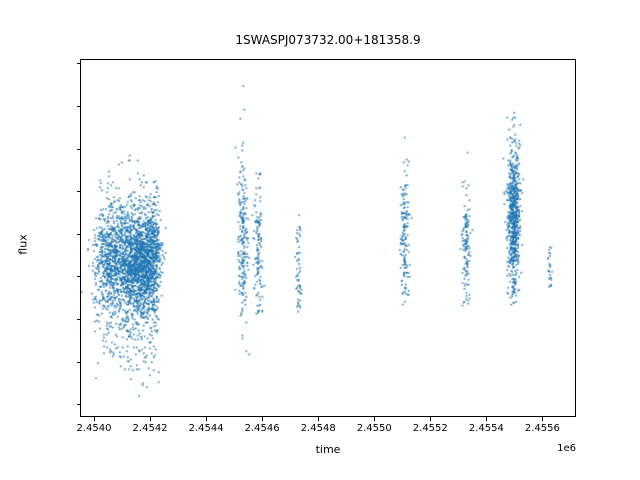 The height and width of the screenshot is (480, 640). Describe the element at coordinates (566, 448) in the screenshot. I see `x-axis-offset-label: 1e6` at that location.